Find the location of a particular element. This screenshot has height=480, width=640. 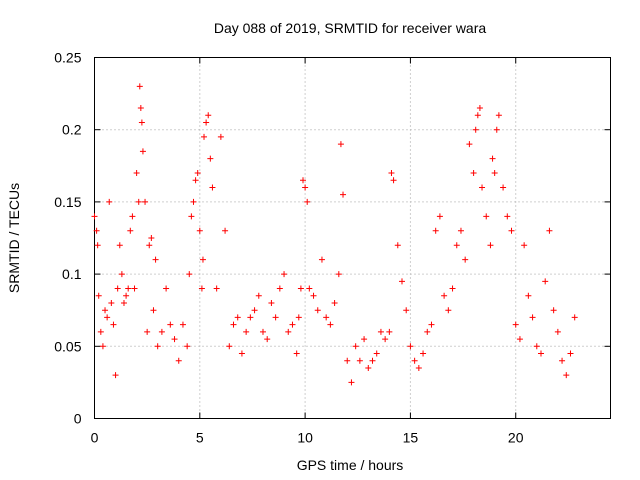

x-axis-label: GPS time / hours is located at coordinates (350, 465).